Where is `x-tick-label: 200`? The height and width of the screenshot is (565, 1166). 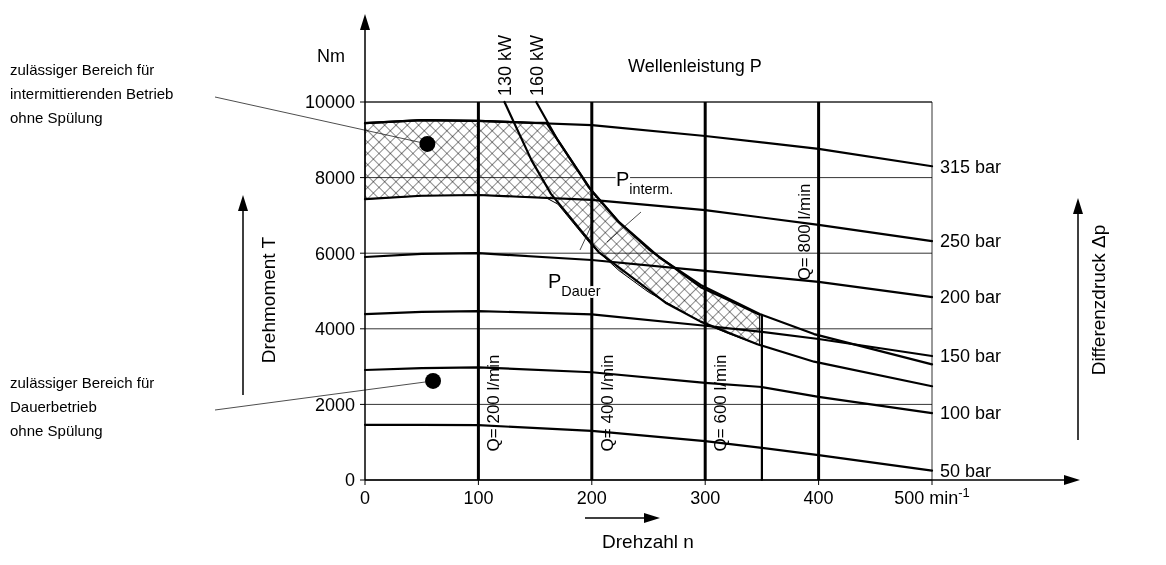 x-tick-label: 200 is located at coordinates (591, 498).